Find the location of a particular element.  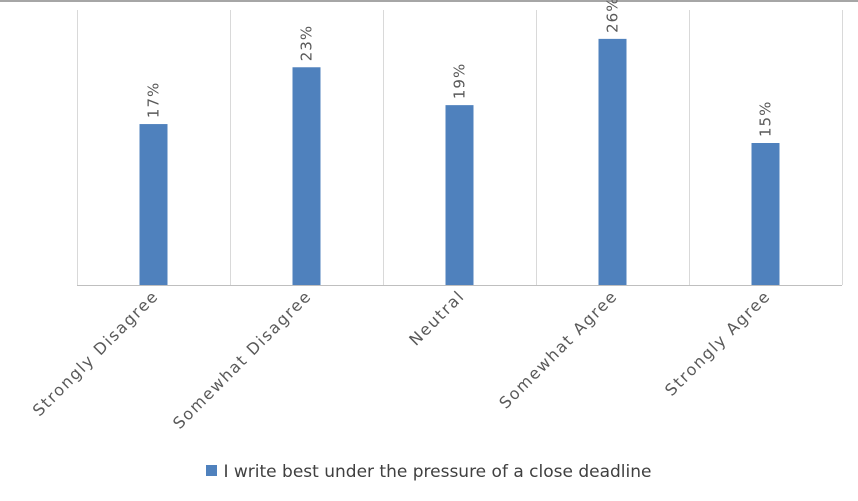

data-label: 23% is located at coordinates (307, 43).